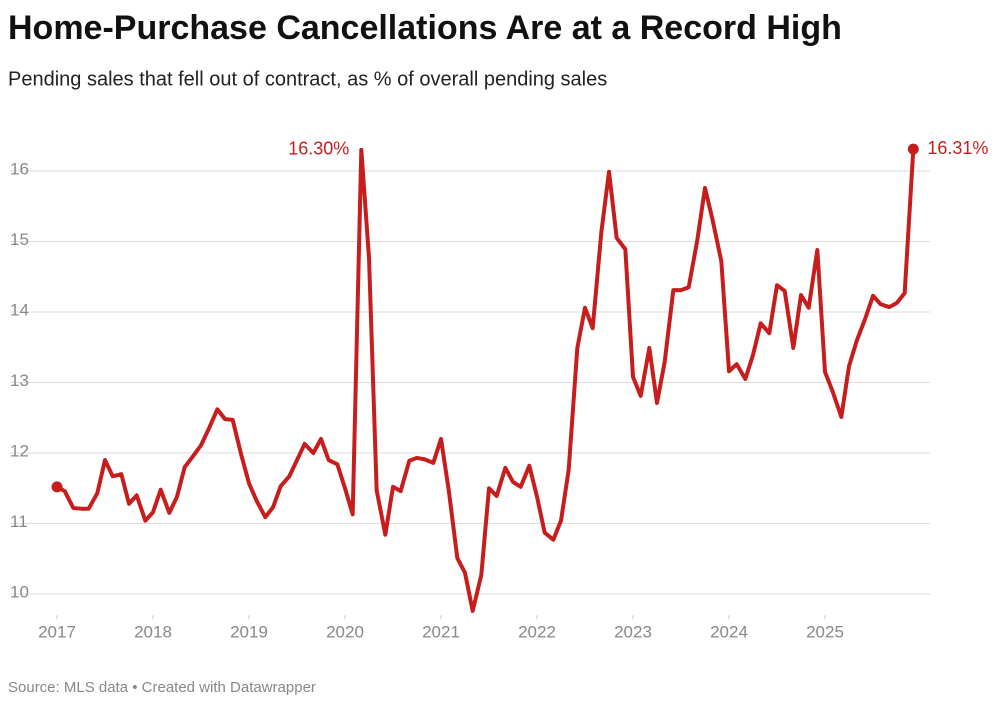  Describe the element at coordinates (19, 521) in the screenshot. I see `y-tick-label: 11` at that location.